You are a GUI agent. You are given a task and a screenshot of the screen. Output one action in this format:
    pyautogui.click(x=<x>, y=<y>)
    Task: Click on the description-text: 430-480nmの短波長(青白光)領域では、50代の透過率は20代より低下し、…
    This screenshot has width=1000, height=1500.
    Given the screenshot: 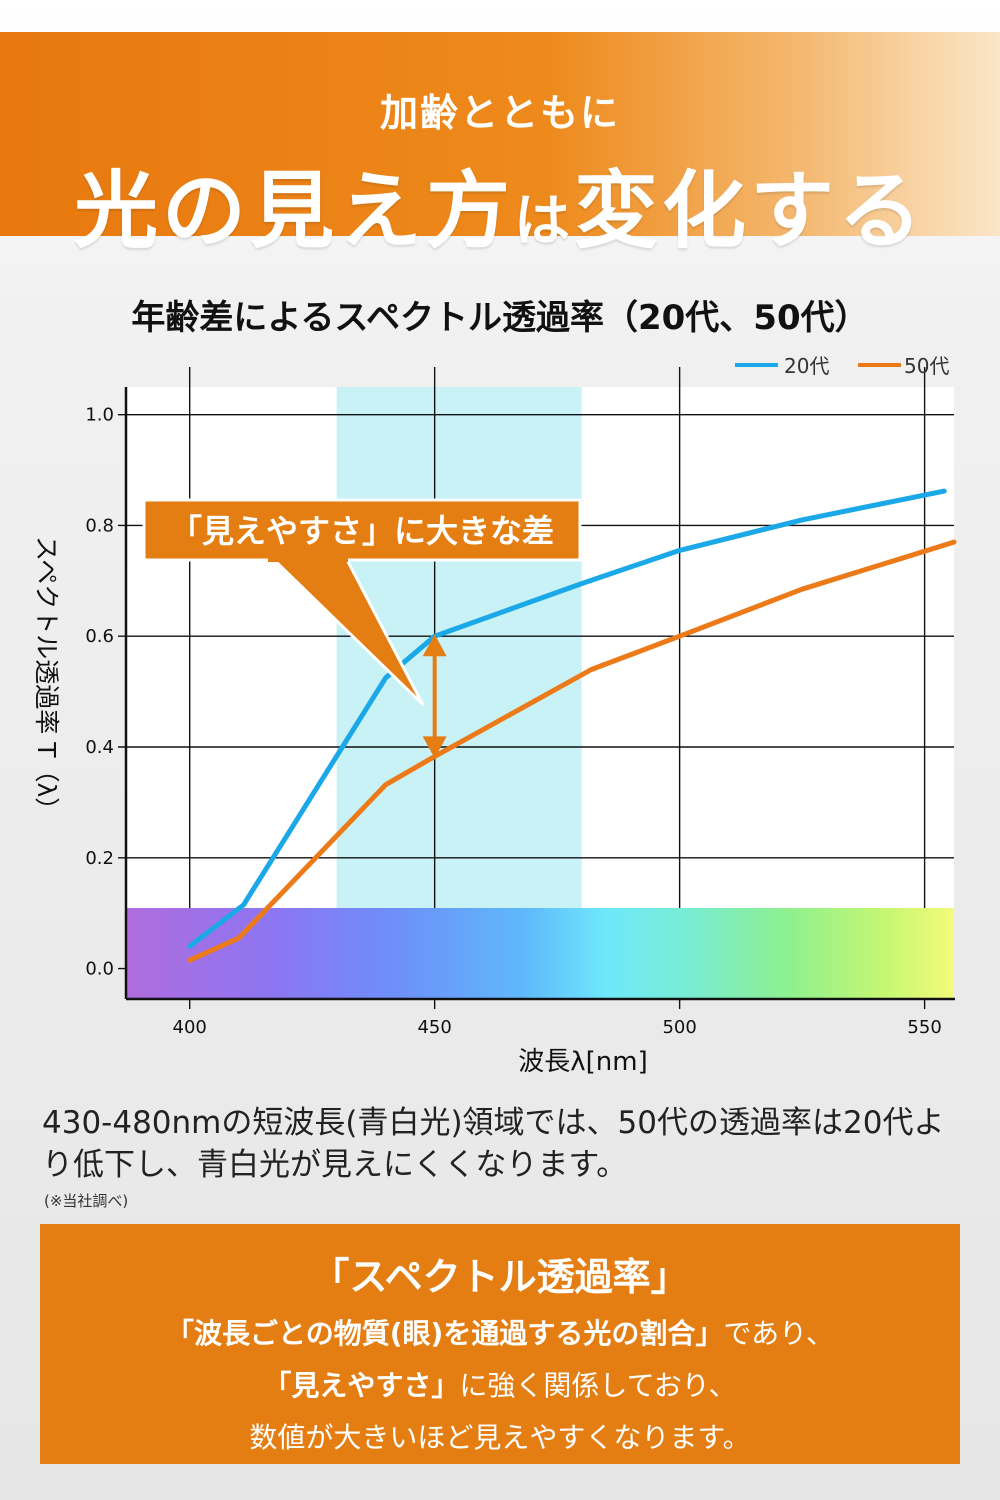 What is the action you would take?
    pyautogui.click(x=493, y=1144)
    